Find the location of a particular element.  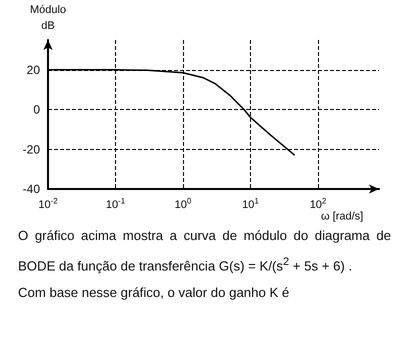

y-tick-label: -20 is located at coordinates (31, 149).